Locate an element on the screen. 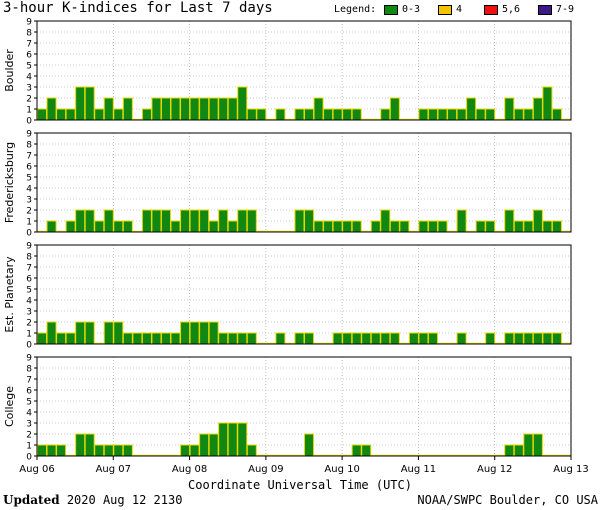  page-title: 3-hour K-indices for Last 7 days is located at coordinates (138, 8).